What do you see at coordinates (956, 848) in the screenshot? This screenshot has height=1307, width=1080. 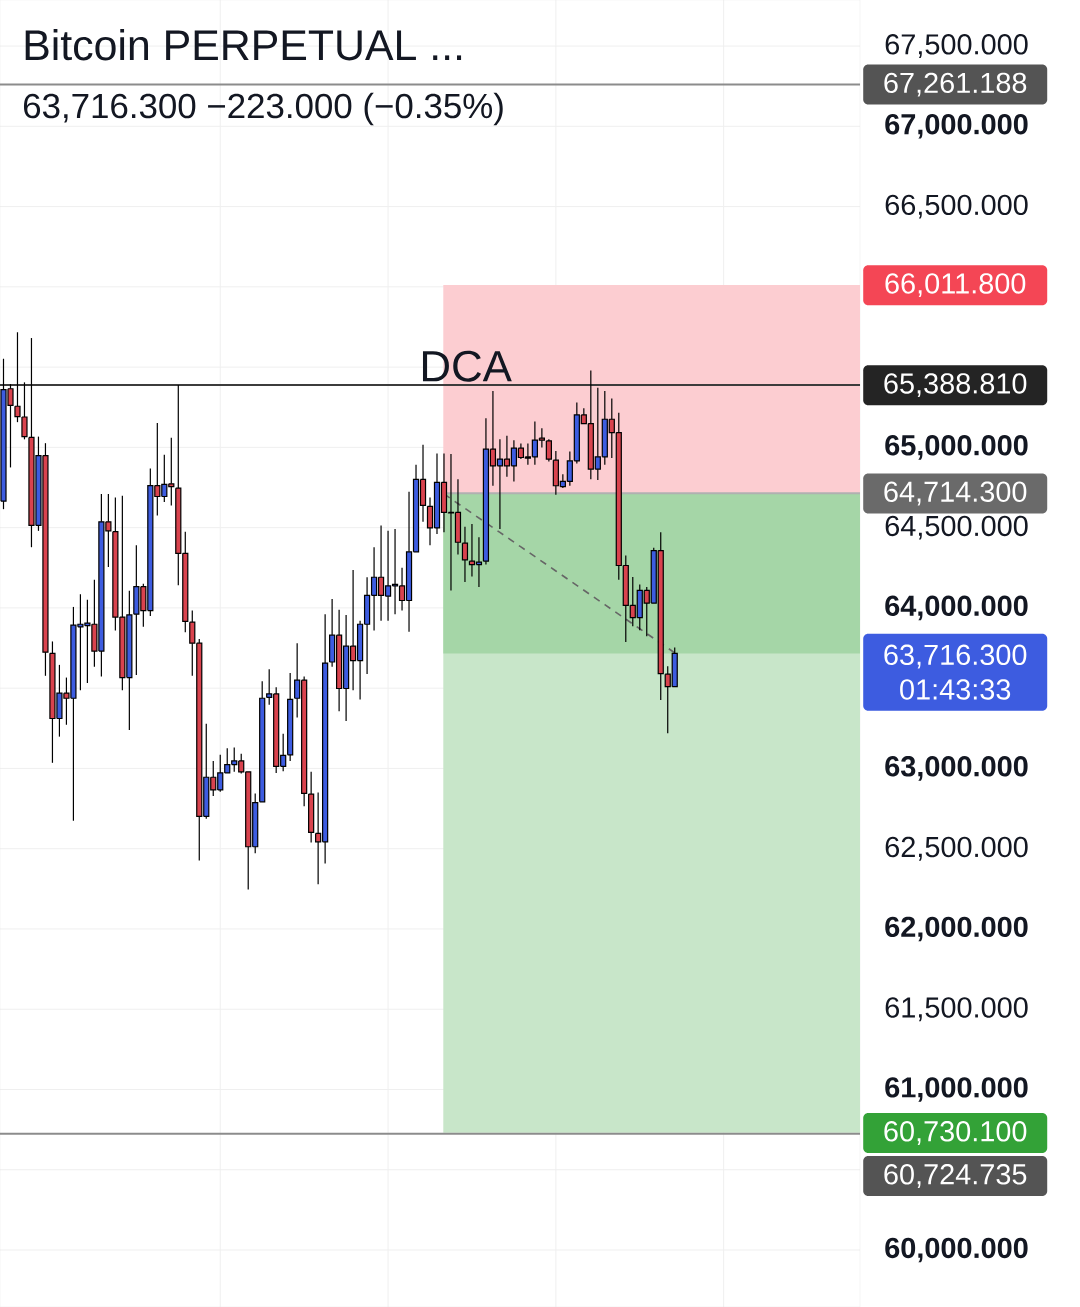 I see `y-tick-label: 62,500.000` at bounding box center [956, 848].